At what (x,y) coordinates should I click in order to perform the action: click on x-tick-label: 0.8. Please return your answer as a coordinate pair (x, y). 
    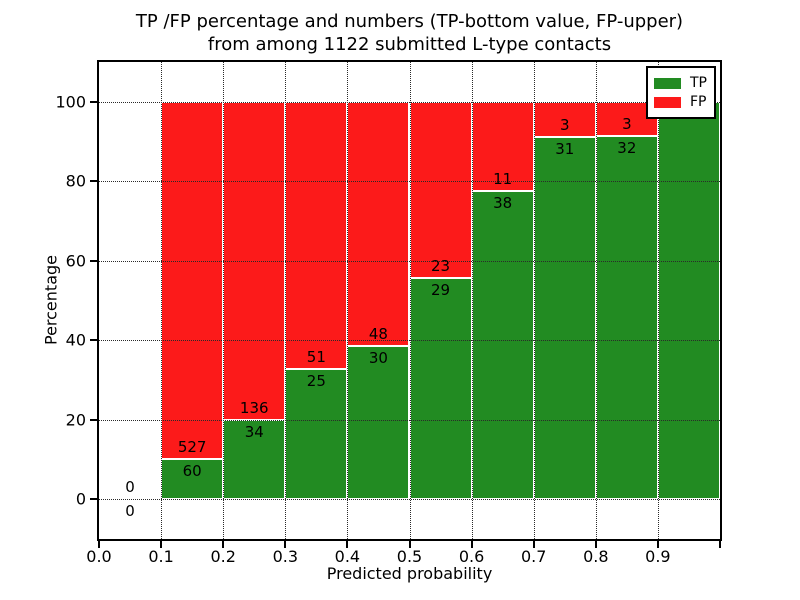
    Looking at the image, I should click on (596, 556).